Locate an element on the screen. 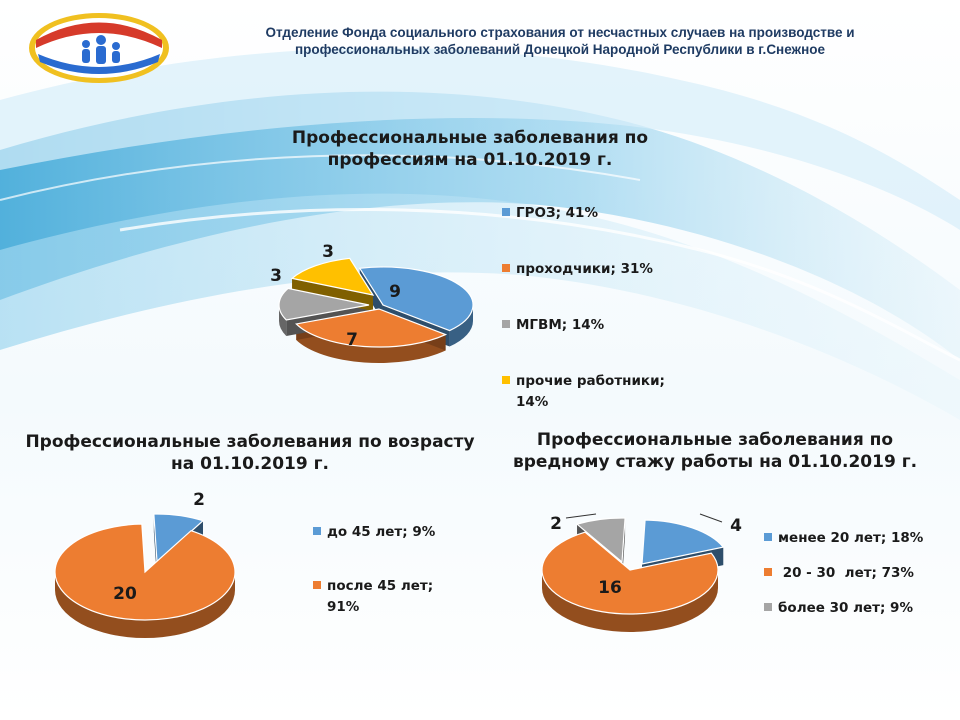 This screenshot has width=960, height=720. legend-item: ГРОЗ; 41% is located at coordinates (592, 213).